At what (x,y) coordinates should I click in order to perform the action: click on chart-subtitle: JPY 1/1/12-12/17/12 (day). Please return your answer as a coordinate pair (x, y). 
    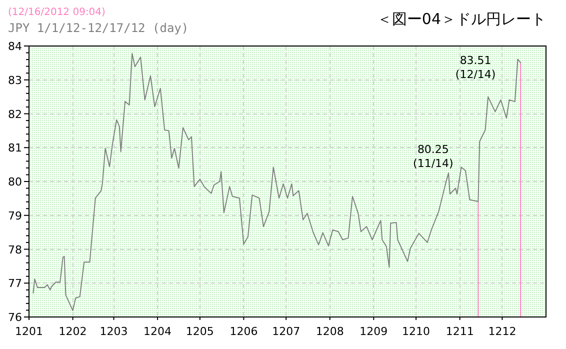
    Looking at the image, I should click on (98, 28).